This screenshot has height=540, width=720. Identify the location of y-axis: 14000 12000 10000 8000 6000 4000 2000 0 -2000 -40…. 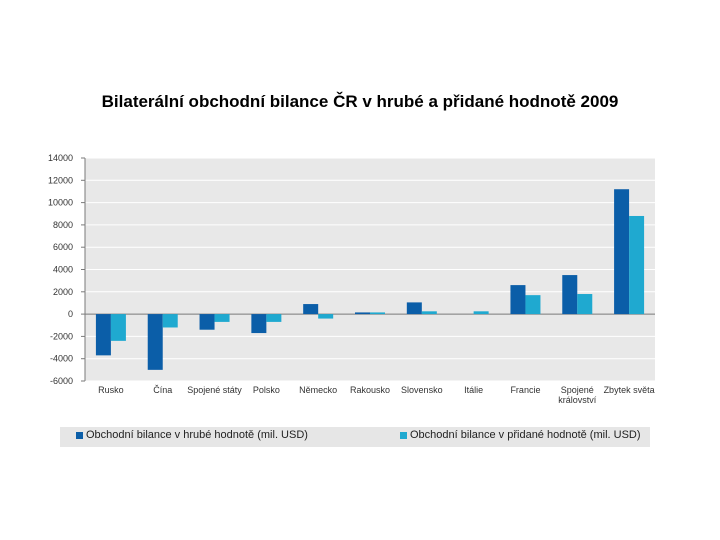
(67, 269).